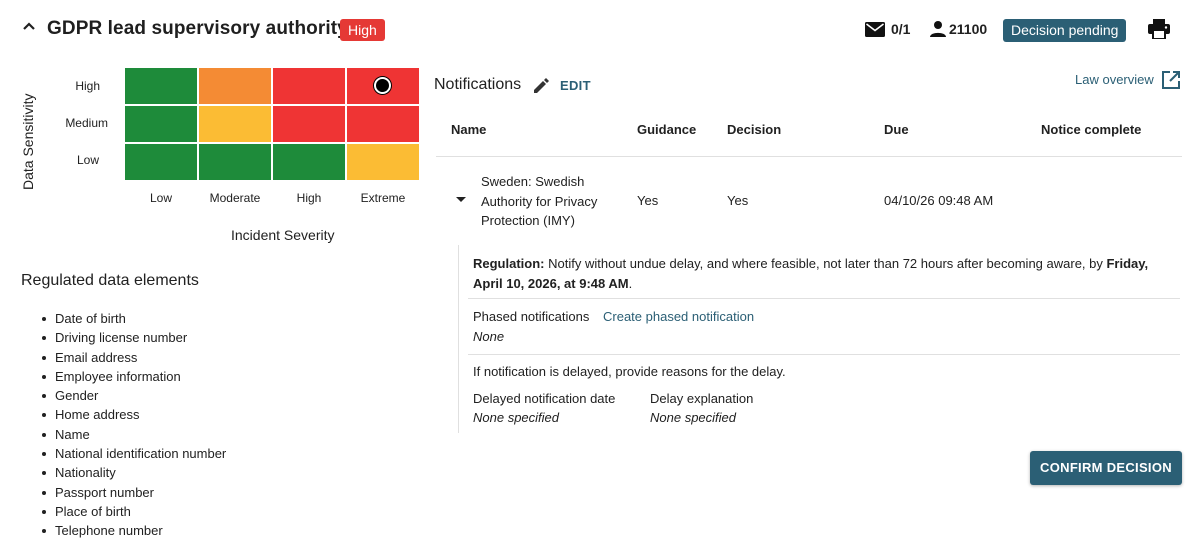  What do you see at coordinates (134, 453) in the screenshot?
I see `regulated-data-item: National identification number` at bounding box center [134, 453].